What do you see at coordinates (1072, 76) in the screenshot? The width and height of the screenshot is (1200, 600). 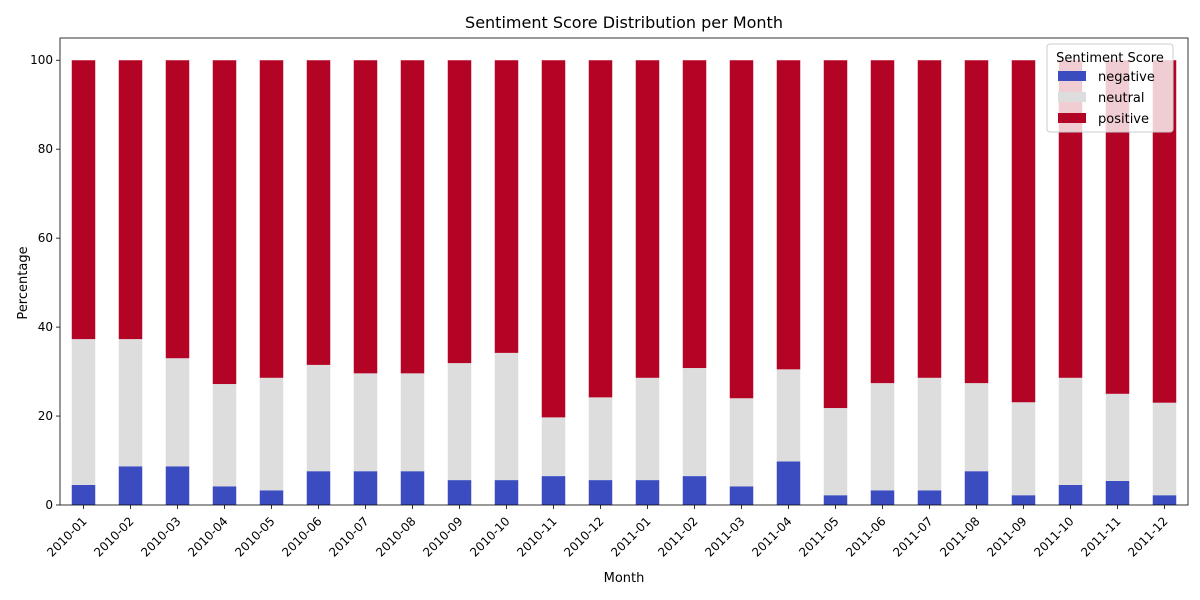 I see `legend-swatch-negative` at bounding box center [1072, 76].